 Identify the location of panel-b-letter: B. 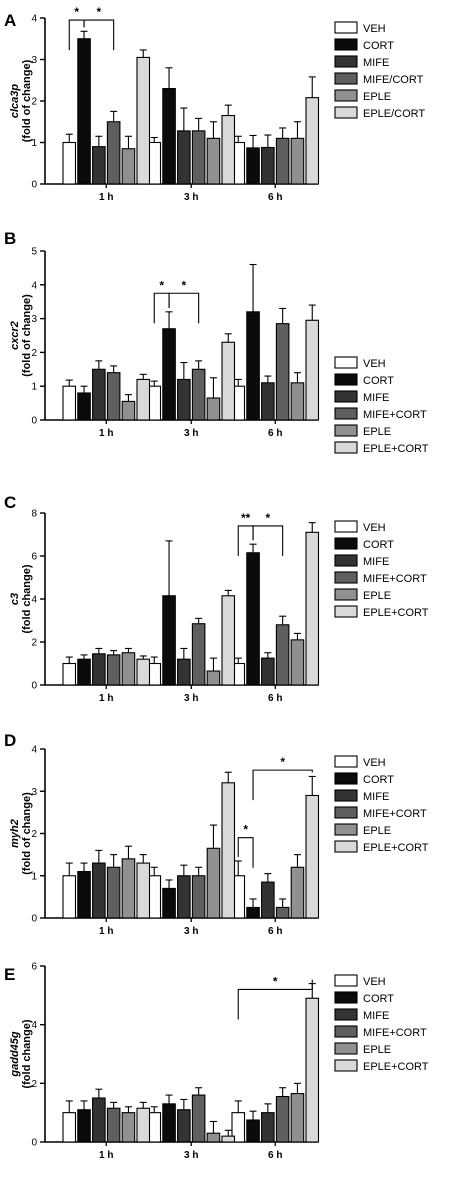
(10, 238).